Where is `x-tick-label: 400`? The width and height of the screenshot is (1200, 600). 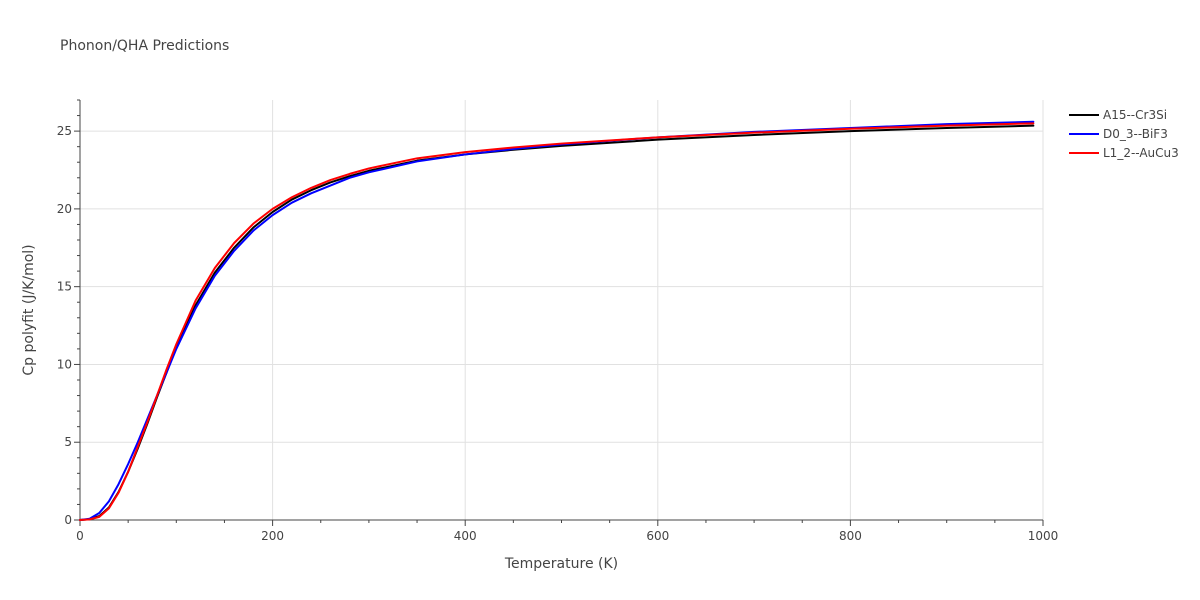 x-tick-label: 400 is located at coordinates (465, 536).